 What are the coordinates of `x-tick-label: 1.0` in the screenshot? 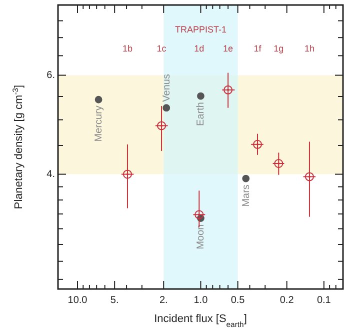 It's located at (201, 300).